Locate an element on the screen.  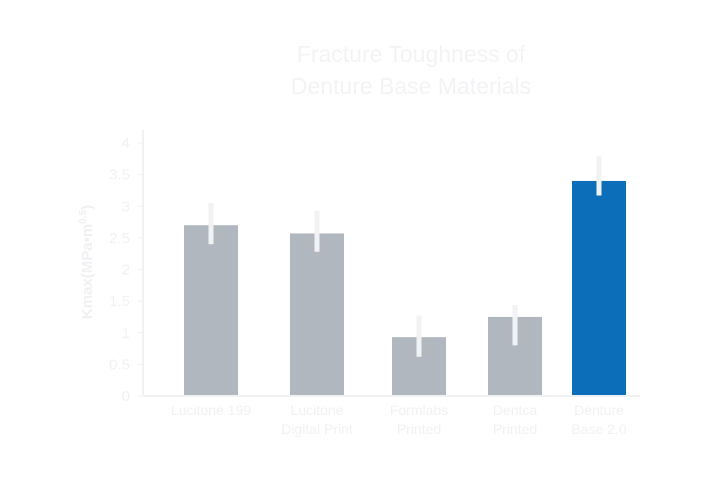
category-label: Base 2.0 is located at coordinates (598, 429).